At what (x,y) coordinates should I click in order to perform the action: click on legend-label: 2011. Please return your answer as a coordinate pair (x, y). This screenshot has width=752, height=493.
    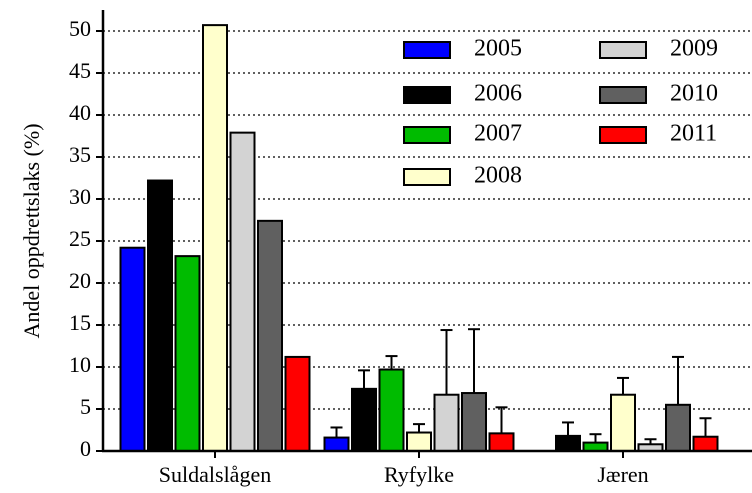
    Looking at the image, I should click on (693, 134).